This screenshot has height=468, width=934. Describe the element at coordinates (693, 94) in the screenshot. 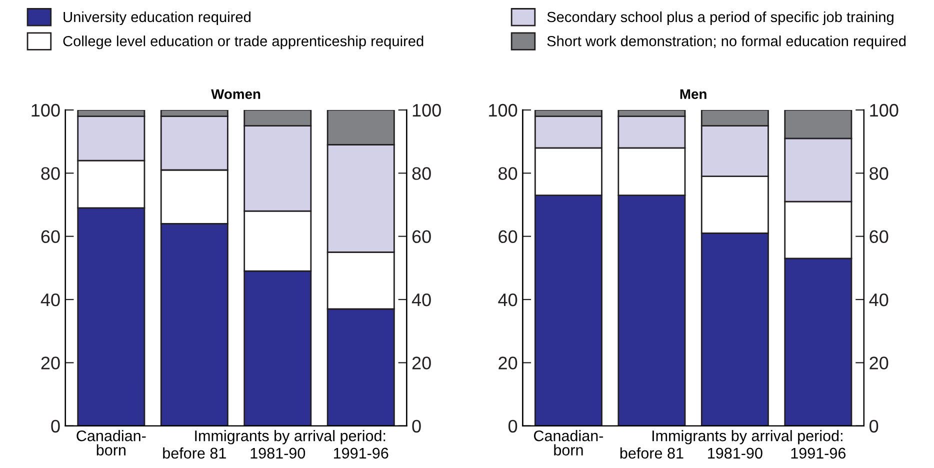

I see `chart-title: Men` at that location.